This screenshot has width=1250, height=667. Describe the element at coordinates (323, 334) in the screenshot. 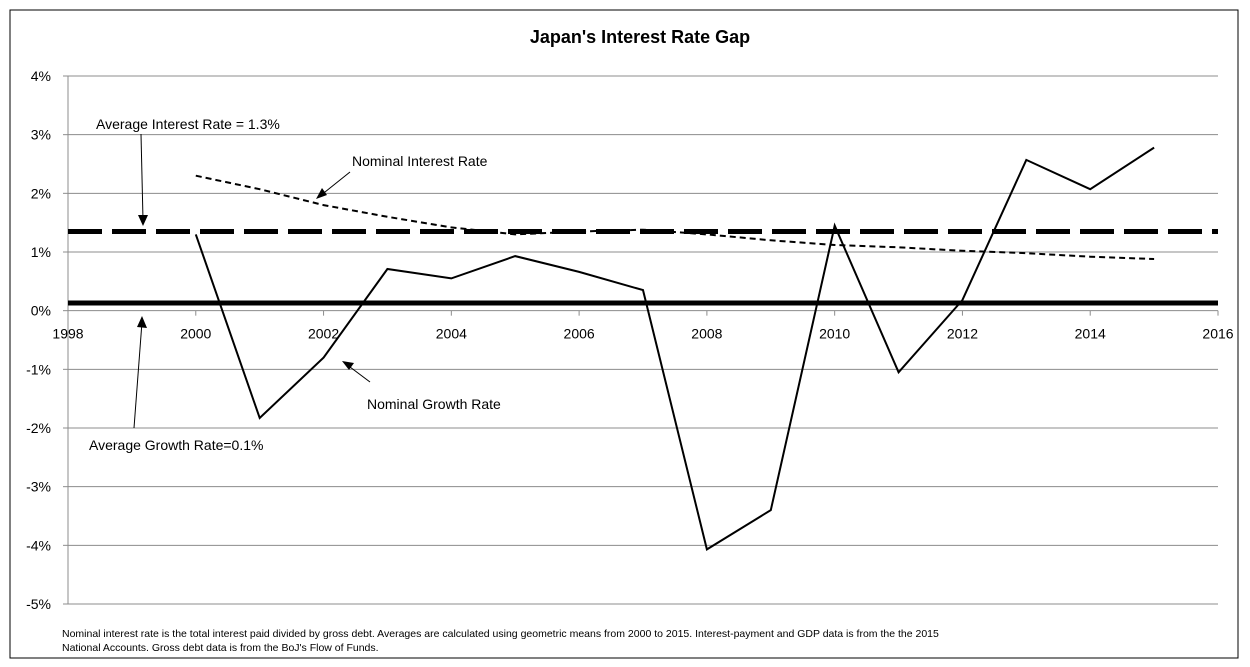

I see `x-tick-label: 2002` at that location.